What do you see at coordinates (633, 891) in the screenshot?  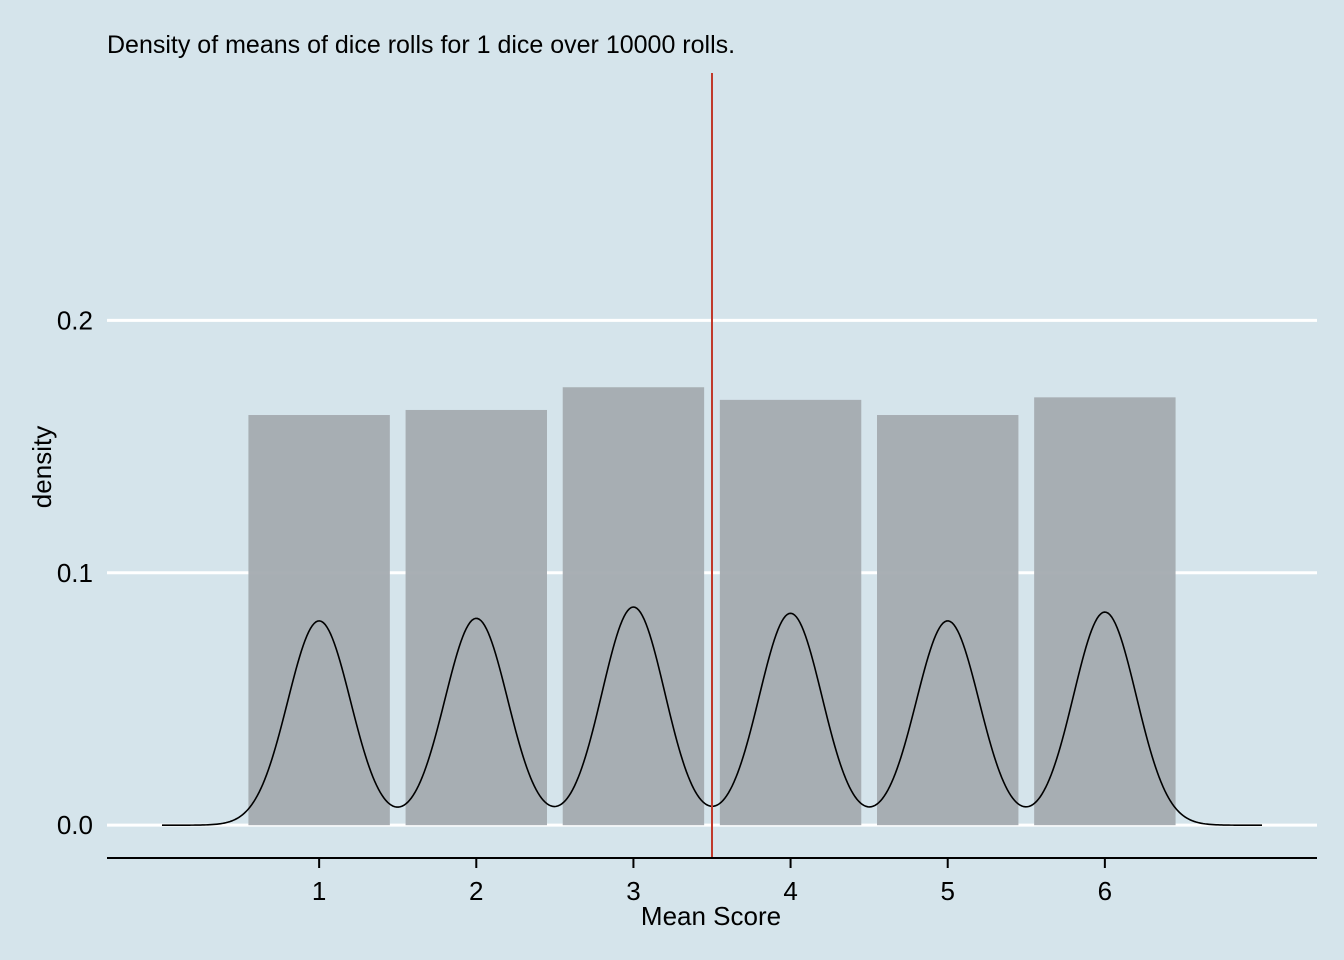 I see `x-tick-label: 3` at bounding box center [633, 891].